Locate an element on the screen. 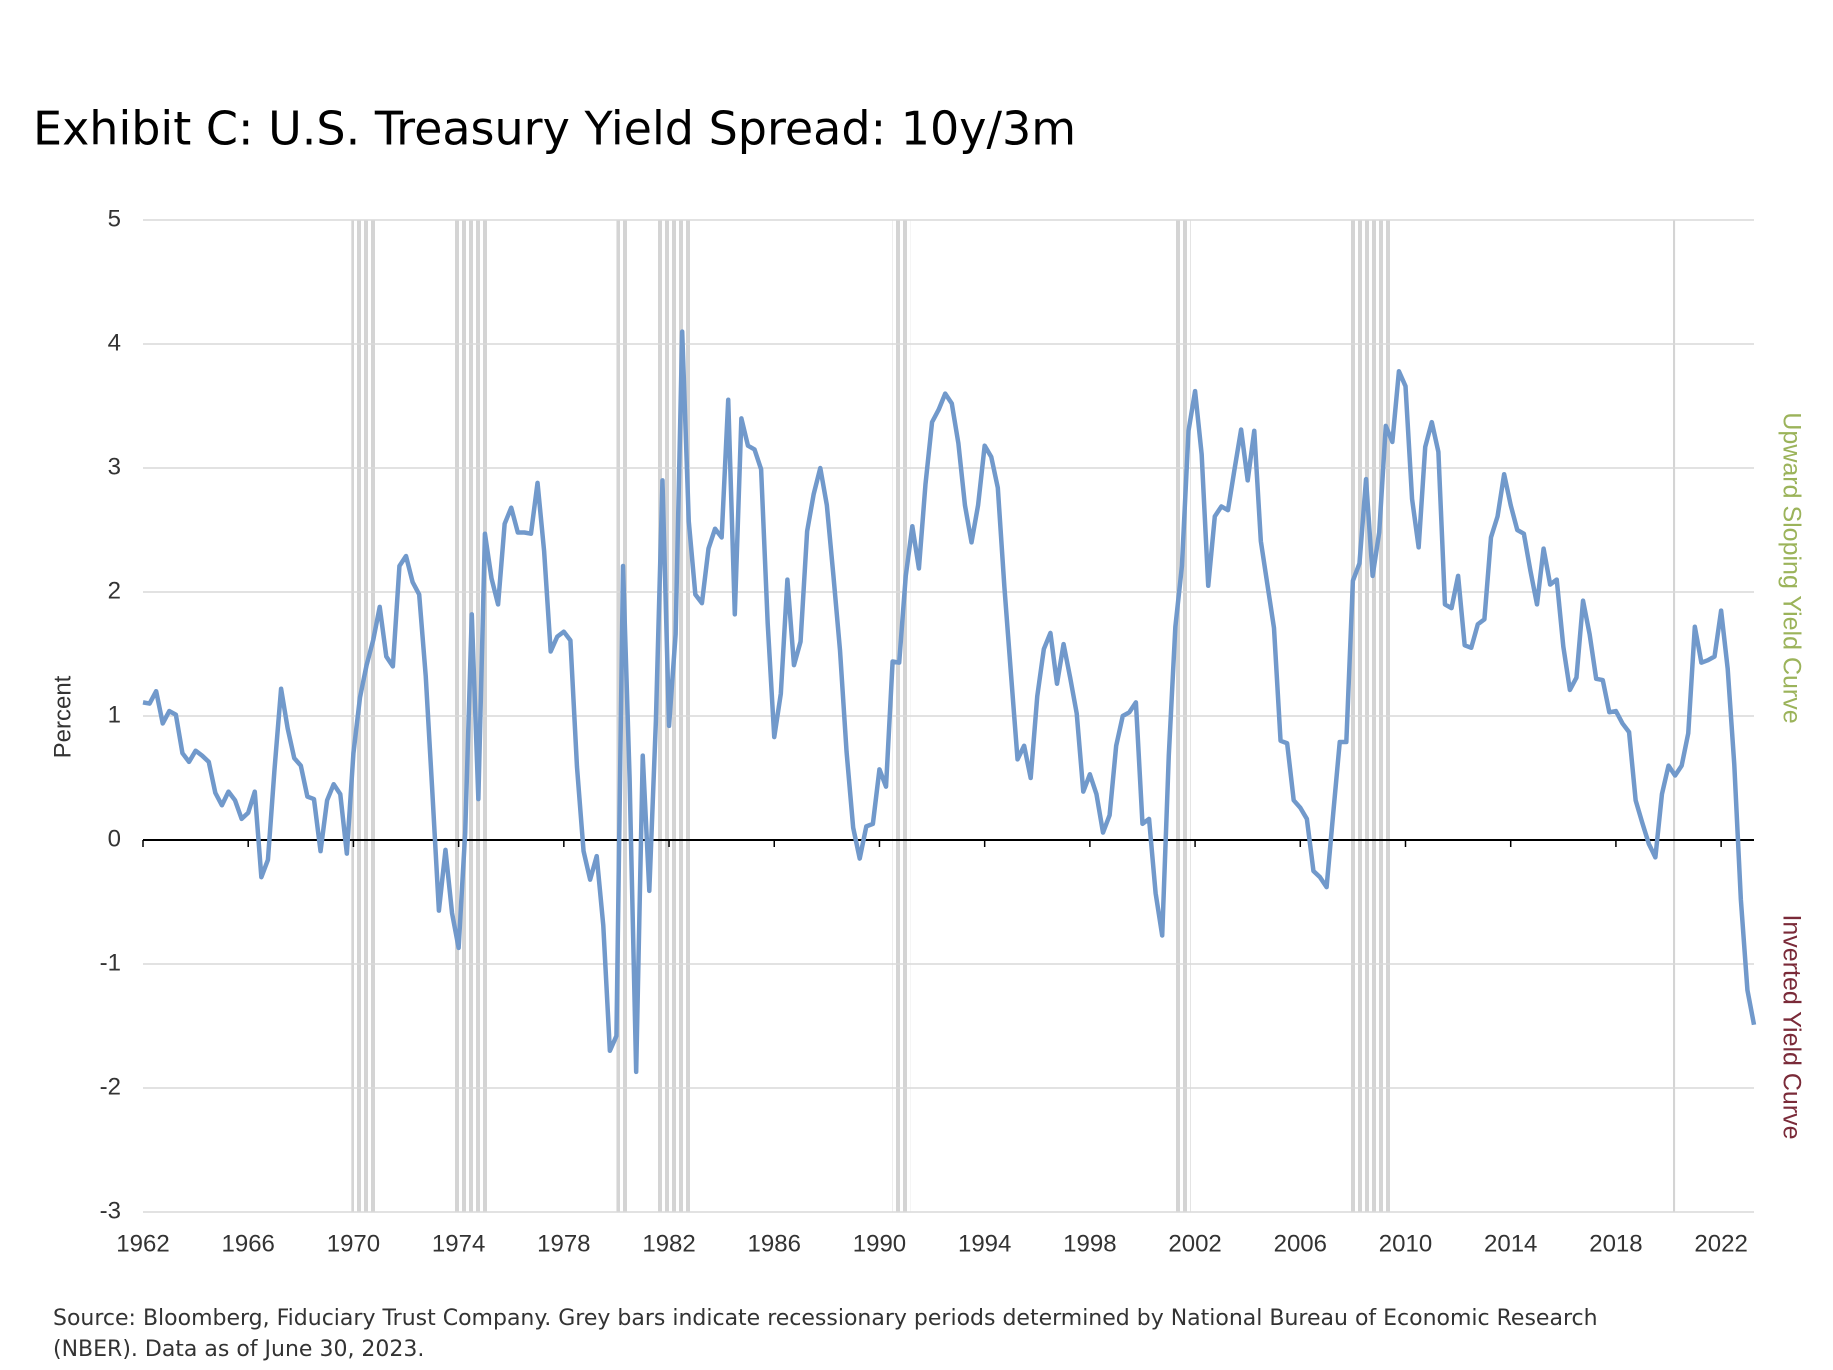  x-tick-label: 1986 is located at coordinates (774, 1243).